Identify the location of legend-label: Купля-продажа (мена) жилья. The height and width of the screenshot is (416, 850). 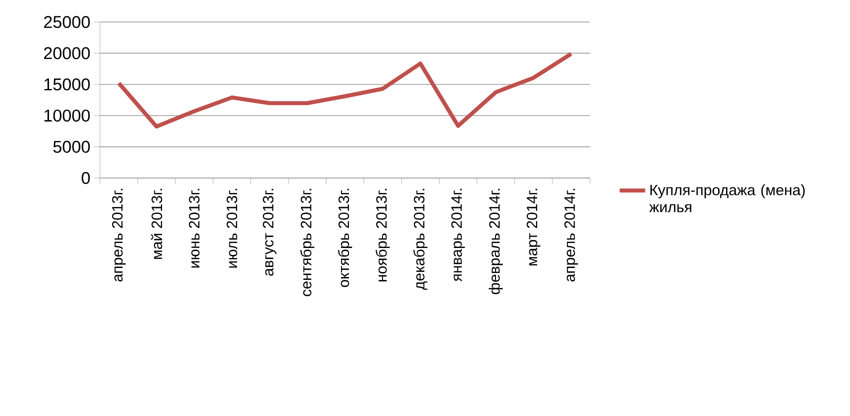
(727, 198).